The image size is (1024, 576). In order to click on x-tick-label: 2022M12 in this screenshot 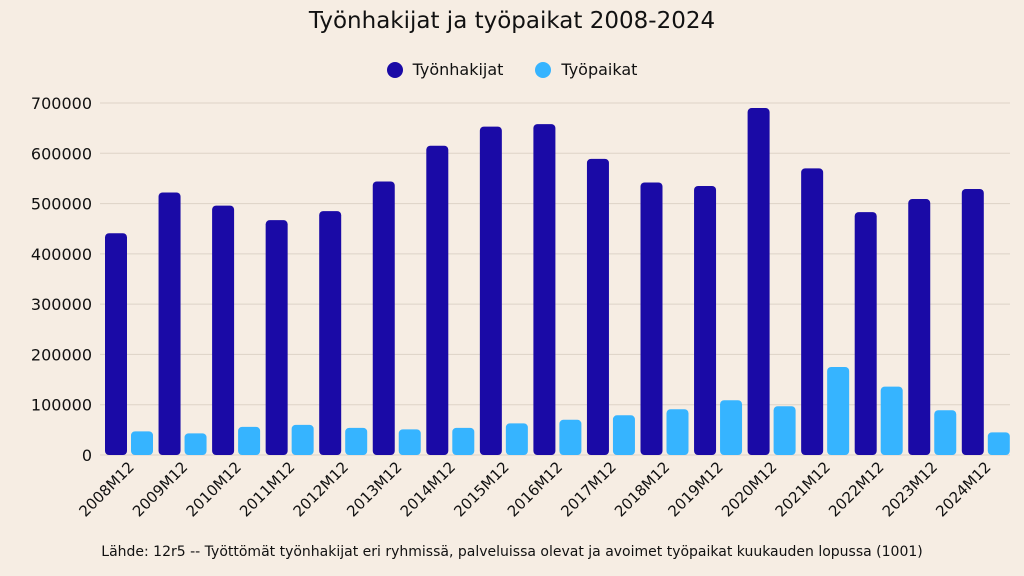, I will do `click(856, 489)`.